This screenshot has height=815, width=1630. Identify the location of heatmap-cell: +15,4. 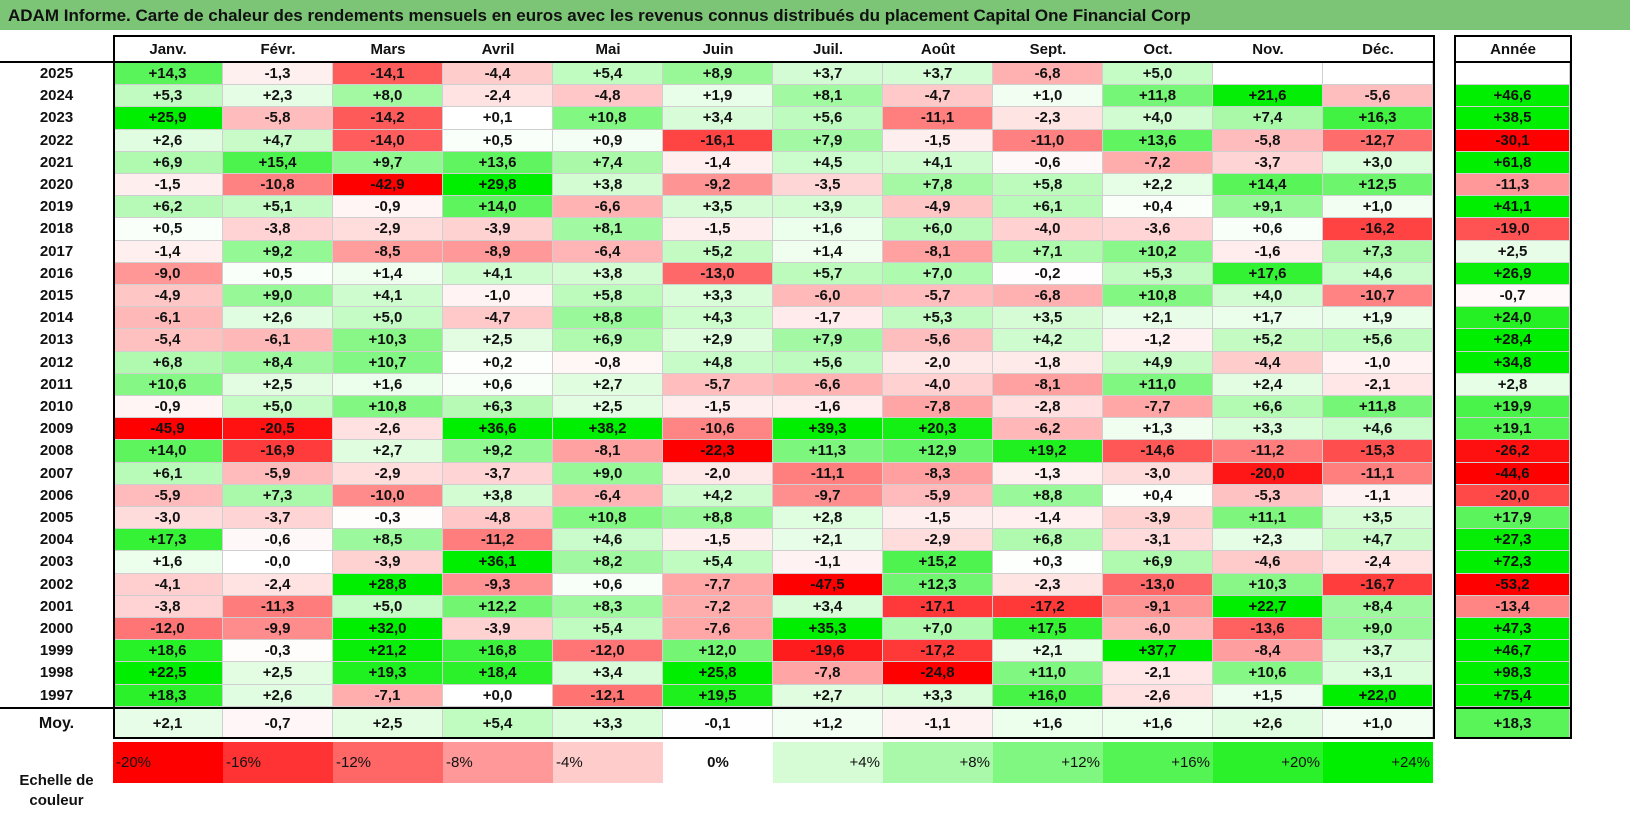
(278, 162).